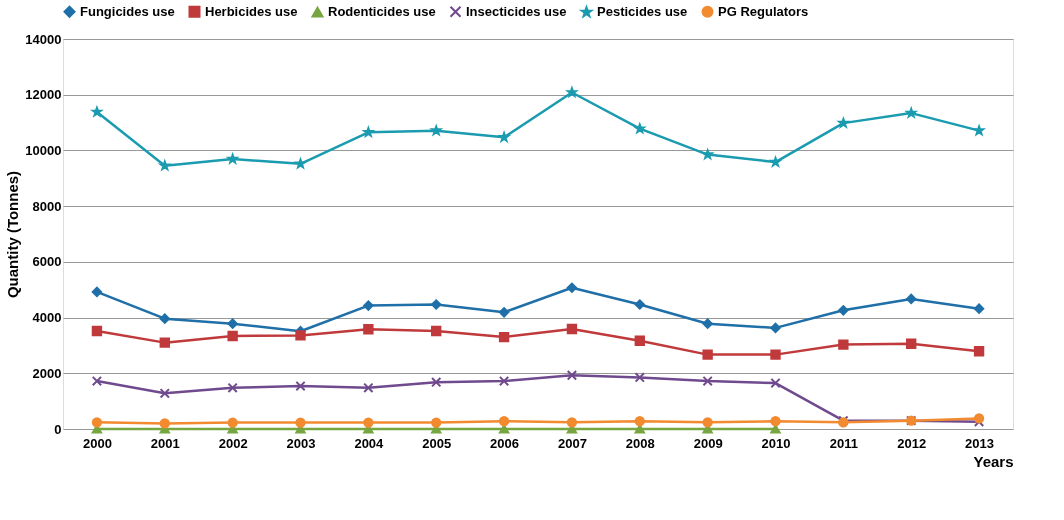  What do you see at coordinates (233, 443) in the screenshot?
I see `x-tick-label: 2002` at bounding box center [233, 443].